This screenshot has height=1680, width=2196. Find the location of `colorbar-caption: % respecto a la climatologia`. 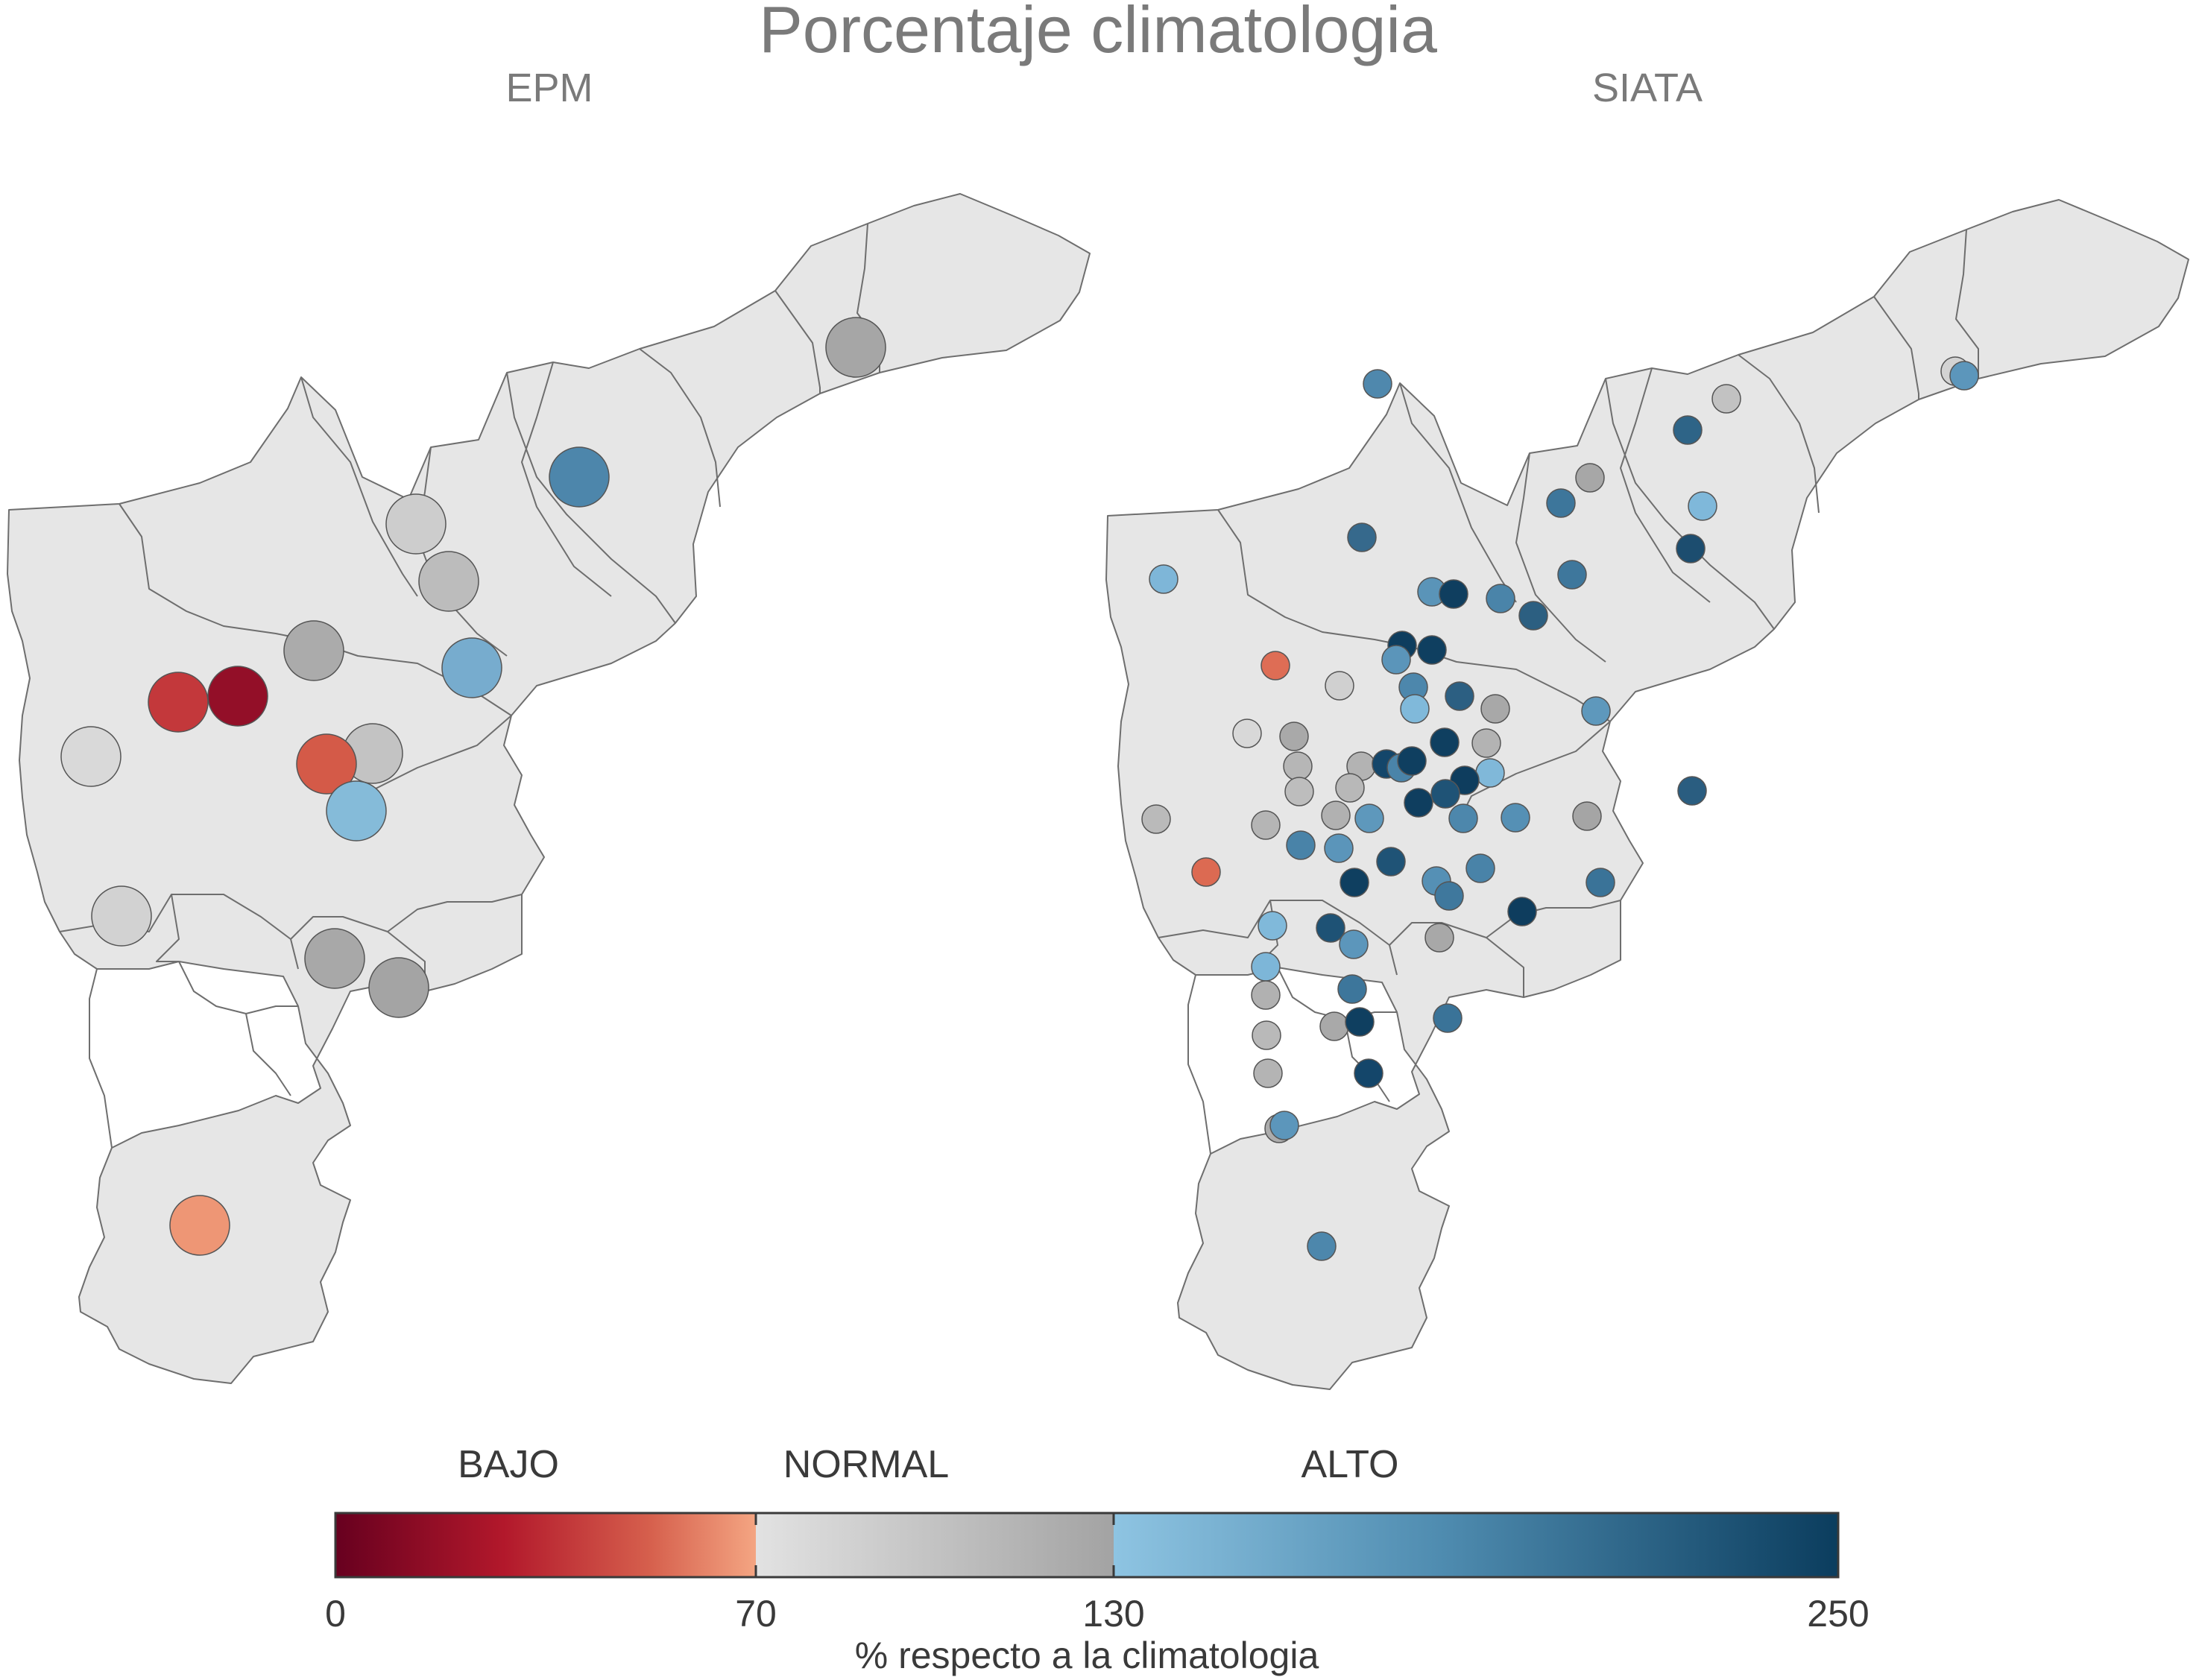

colorbar-caption: % respecto a la climatologia is located at coordinates (1087, 1655).